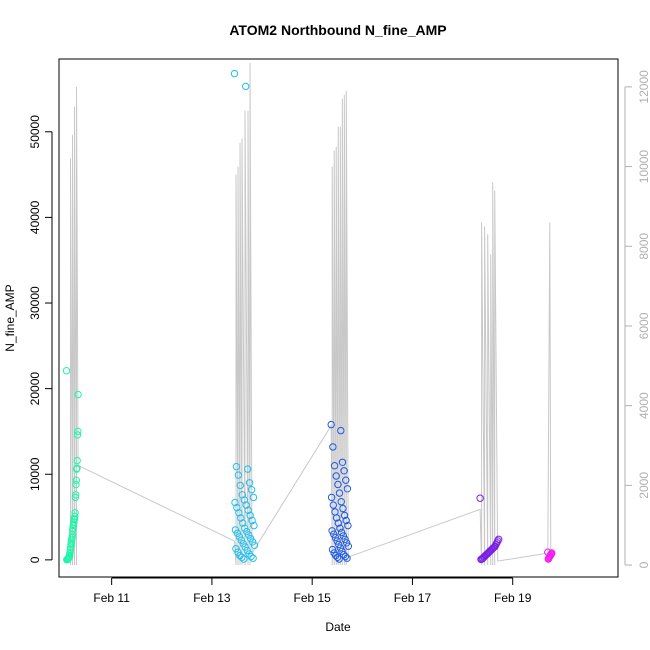 Image resolution: width=650 pixels, height=650 pixels. What do you see at coordinates (10, 317) in the screenshot?
I see `y-axis-label: N_fine_AMP` at bounding box center [10, 317].